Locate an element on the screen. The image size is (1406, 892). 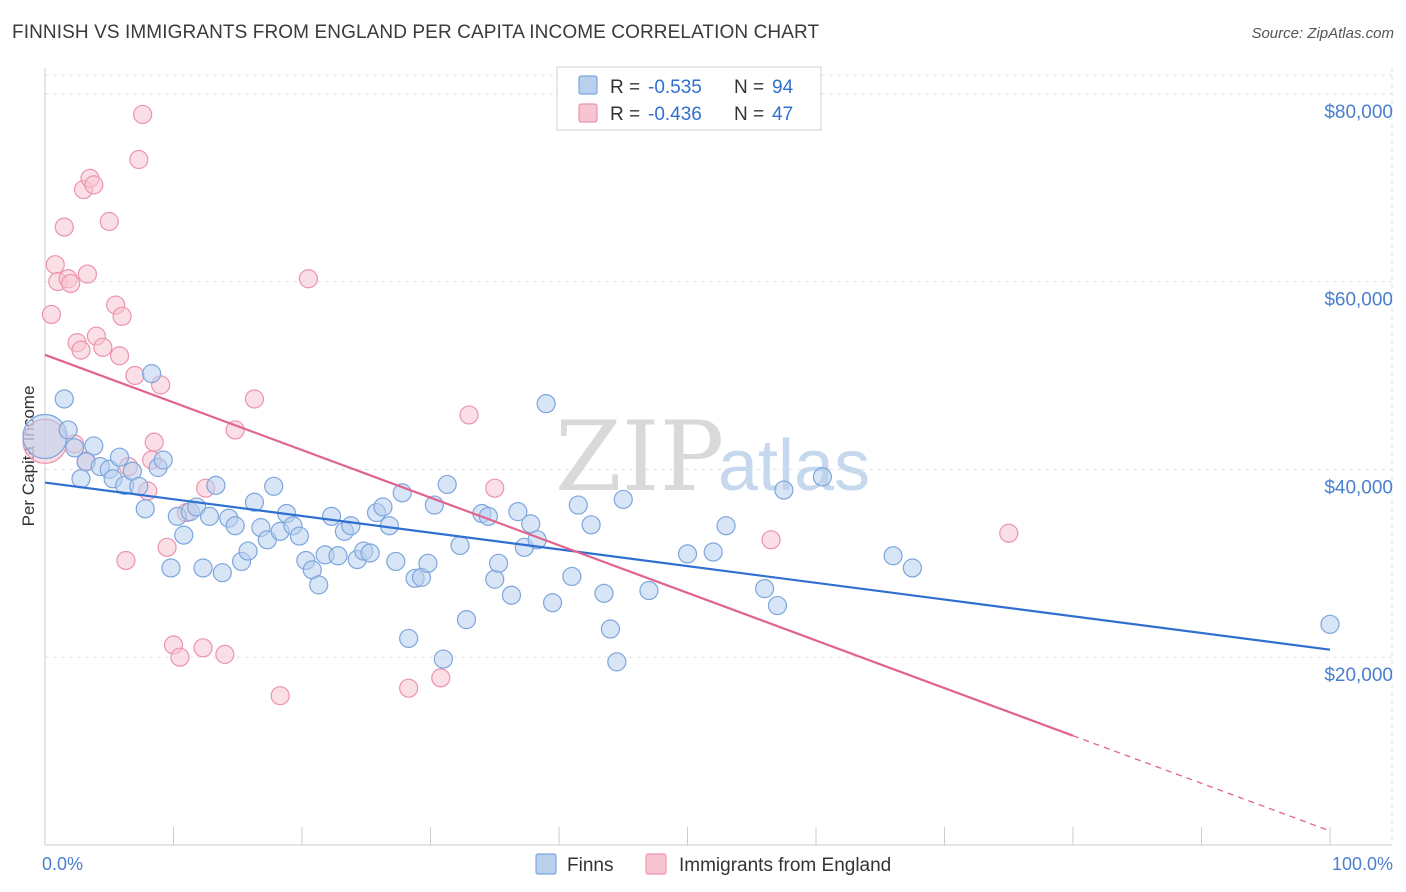
y-tick-labels: $20,000 $40,000 $60,000 $80,000 is located at coordinates (1358, 394).